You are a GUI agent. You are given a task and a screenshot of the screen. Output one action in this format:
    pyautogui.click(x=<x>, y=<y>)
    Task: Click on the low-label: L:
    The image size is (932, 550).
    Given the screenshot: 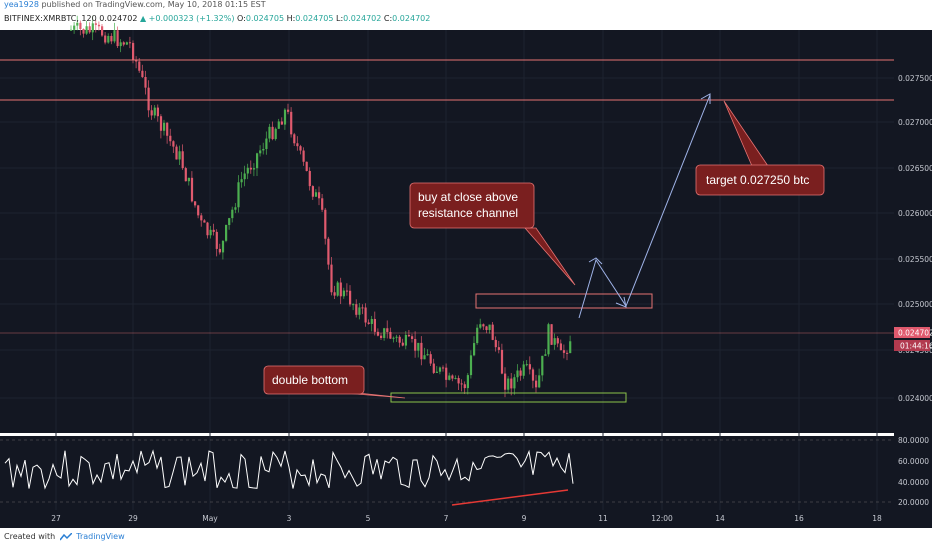 What is the action you would take?
    pyautogui.click(x=340, y=18)
    